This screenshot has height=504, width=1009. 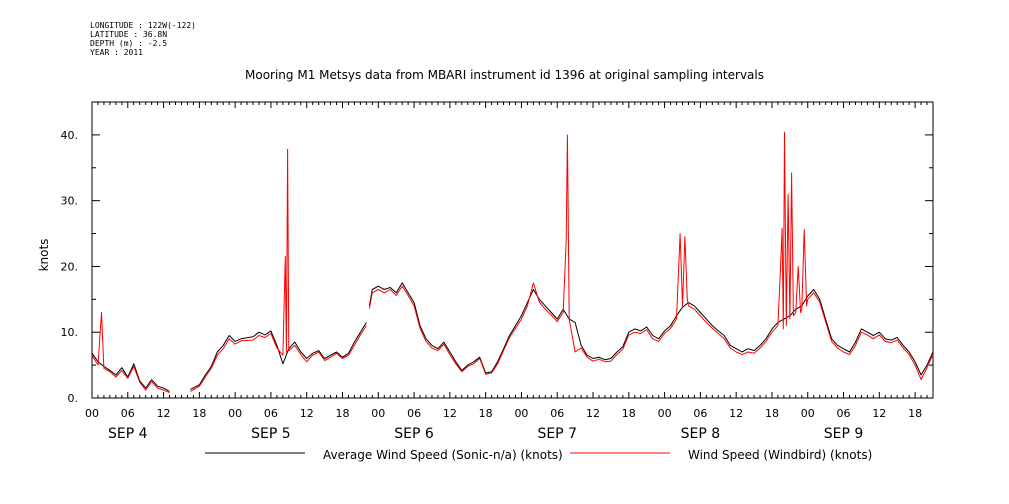 I want to click on x-day-label: SEP 5, so click(x=271, y=434).